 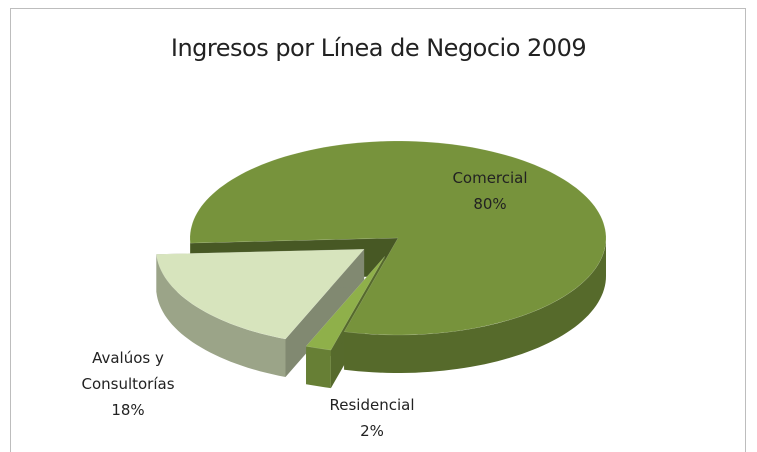 What do you see at coordinates (490, 204) in the screenshot?
I see `slice-value-label: 80%` at bounding box center [490, 204].